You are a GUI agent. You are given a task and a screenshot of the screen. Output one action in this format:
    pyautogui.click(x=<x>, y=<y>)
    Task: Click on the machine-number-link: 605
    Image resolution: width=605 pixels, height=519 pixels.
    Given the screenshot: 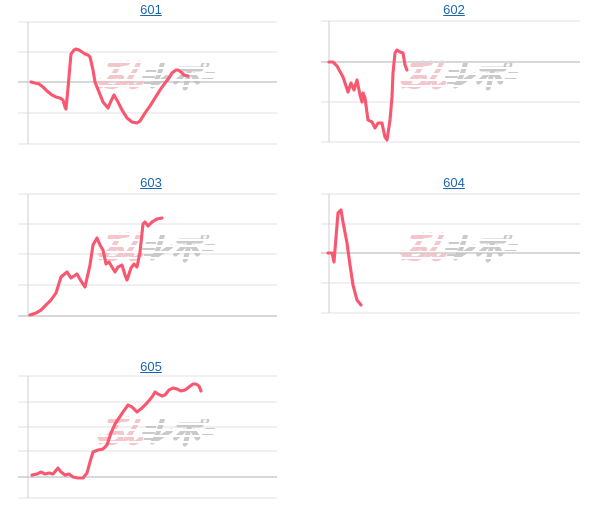 What is the action you would take?
    pyautogui.click(x=151, y=366)
    